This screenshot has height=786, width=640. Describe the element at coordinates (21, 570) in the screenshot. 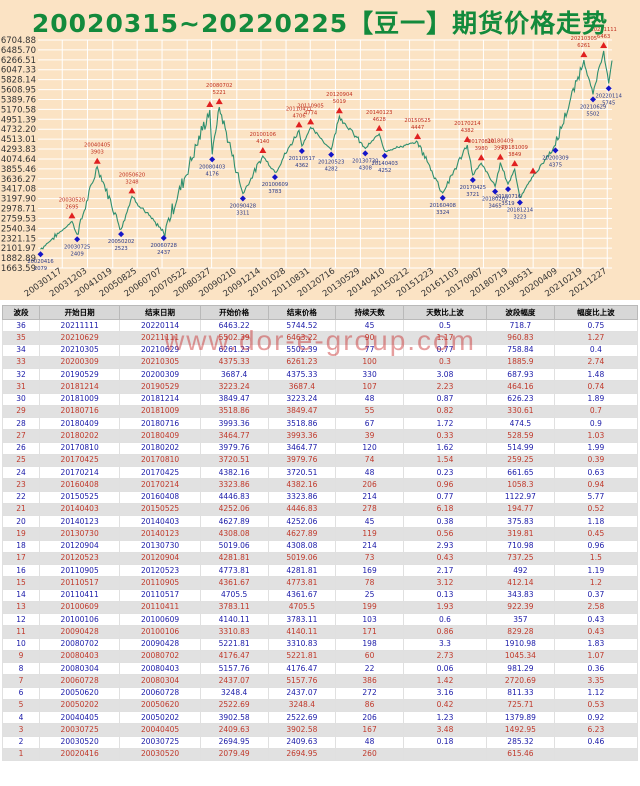

I see `table-cell: 16` at that location.